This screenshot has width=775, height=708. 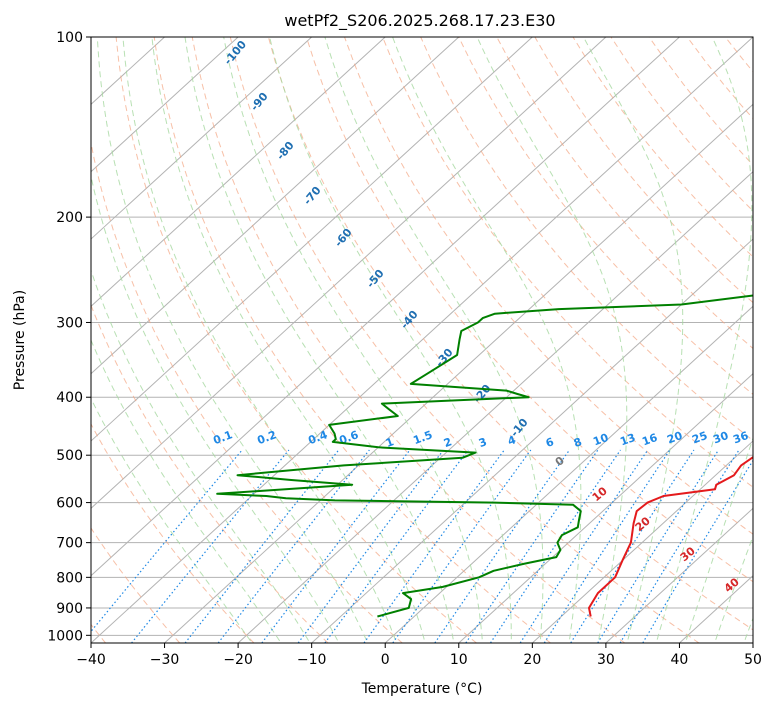 I want to click on mixing-ratio-label: 0.1, so click(x=222, y=437).